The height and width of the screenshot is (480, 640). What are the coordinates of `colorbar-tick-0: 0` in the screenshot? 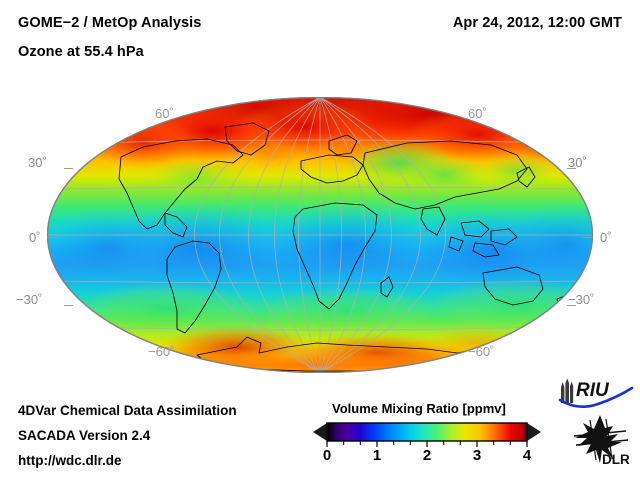 It's located at (327, 455).